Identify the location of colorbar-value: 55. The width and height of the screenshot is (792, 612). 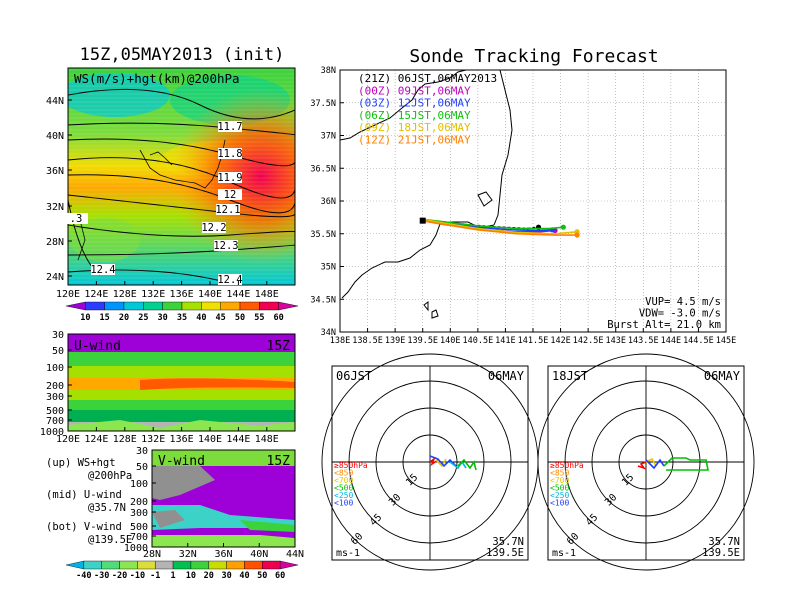
(259, 318).